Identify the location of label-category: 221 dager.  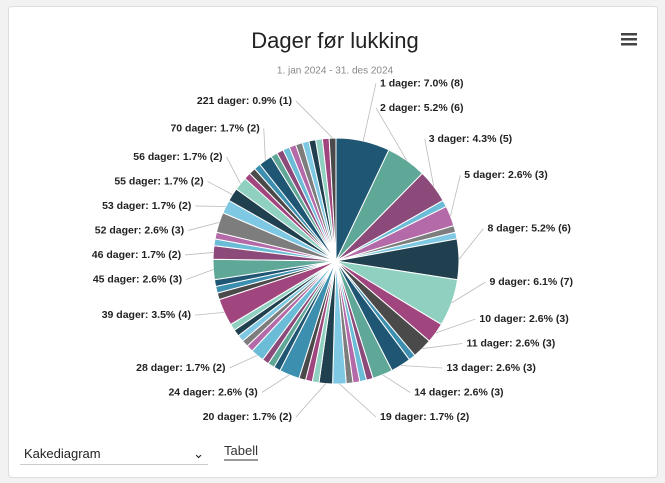
(221, 101).